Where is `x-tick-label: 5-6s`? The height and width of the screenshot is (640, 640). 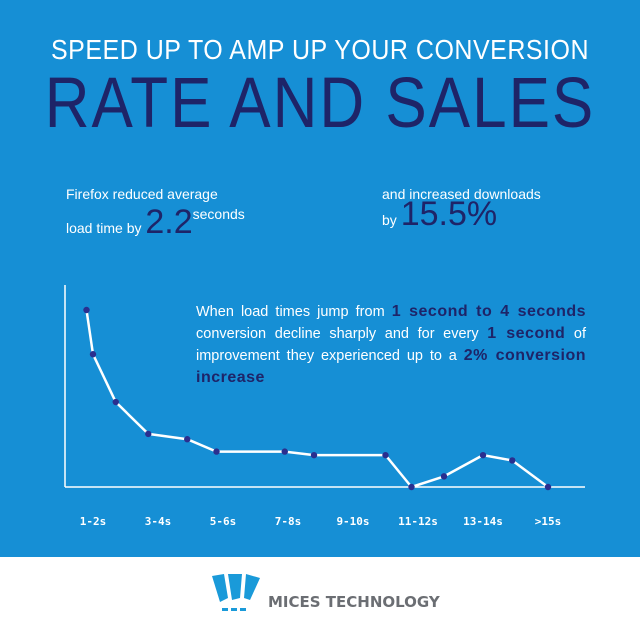
x-tick-label: 5-6s is located at coordinates (223, 521).